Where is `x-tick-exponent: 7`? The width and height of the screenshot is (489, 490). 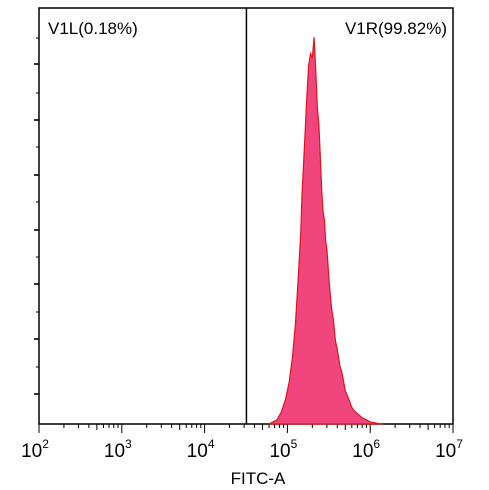 x-tick-exponent: 7 is located at coordinates (459, 444).